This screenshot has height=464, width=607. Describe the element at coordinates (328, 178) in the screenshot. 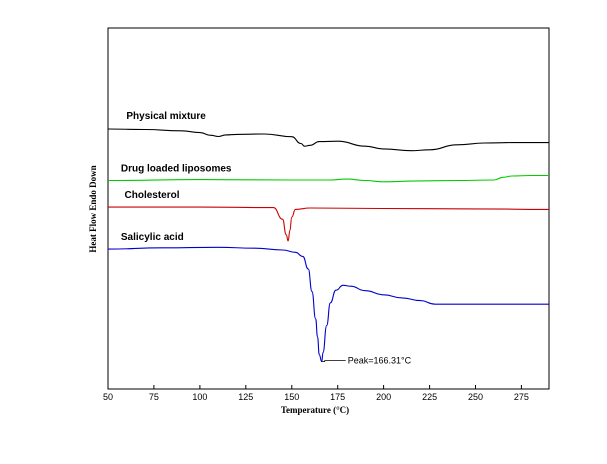

I see `series-line-drug-loaded-liposomes` at that location.